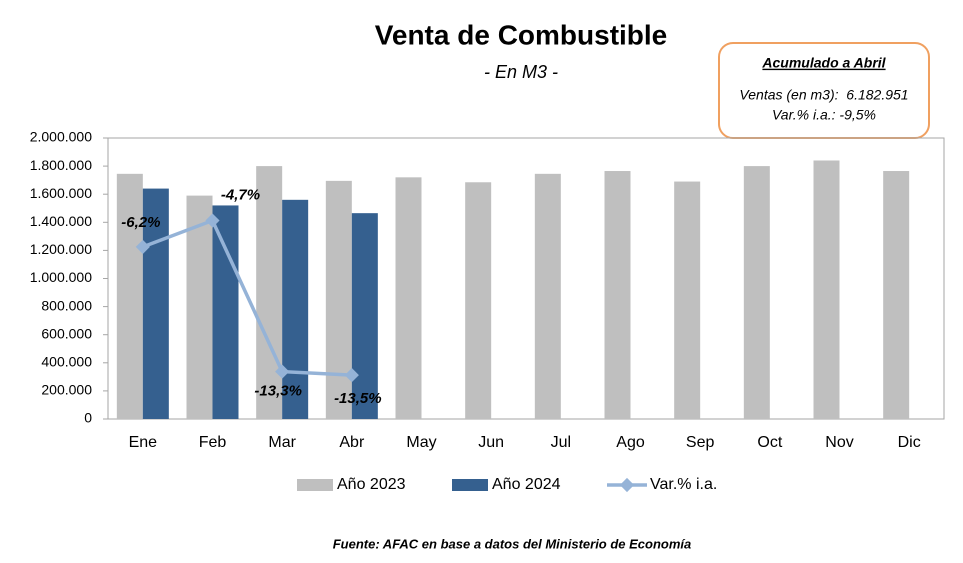 The height and width of the screenshot is (563, 963). Describe the element at coordinates (823, 63) in the screenshot. I see `summary-heading: Acumulado a Abril` at that location.